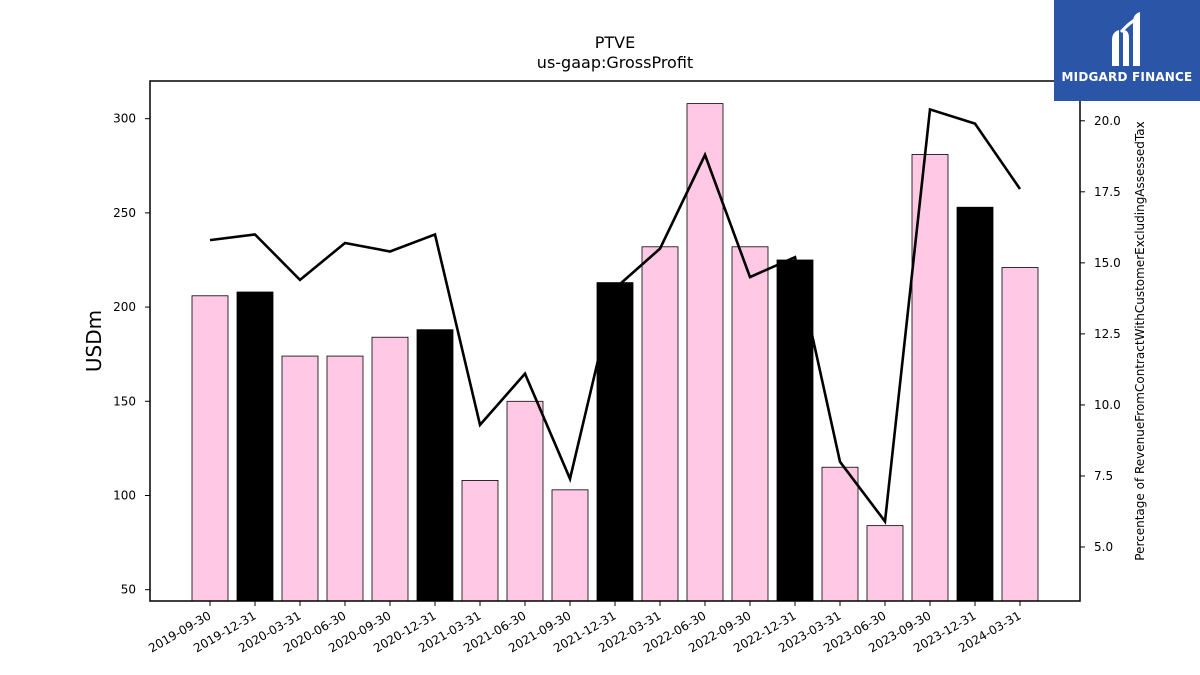 The height and width of the screenshot is (675, 1200). I want to click on y2-tick-label: 5.0, so click(1103, 547).